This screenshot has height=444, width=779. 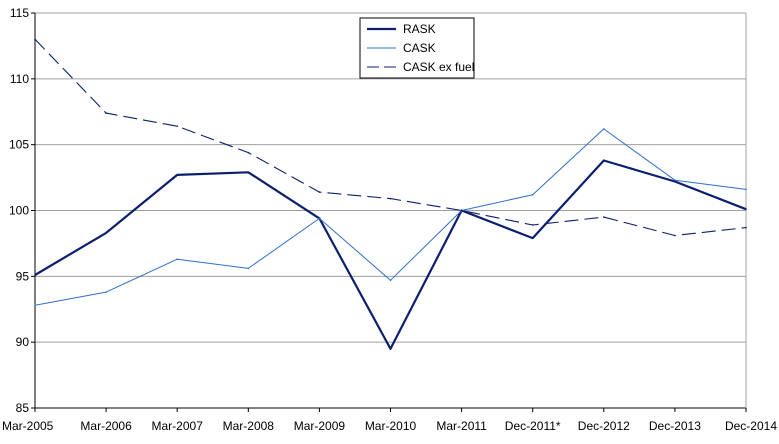 What do you see at coordinates (178, 426) in the screenshot?
I see `x-tick-label: Mar-2007` at bounding box center [178, 426].